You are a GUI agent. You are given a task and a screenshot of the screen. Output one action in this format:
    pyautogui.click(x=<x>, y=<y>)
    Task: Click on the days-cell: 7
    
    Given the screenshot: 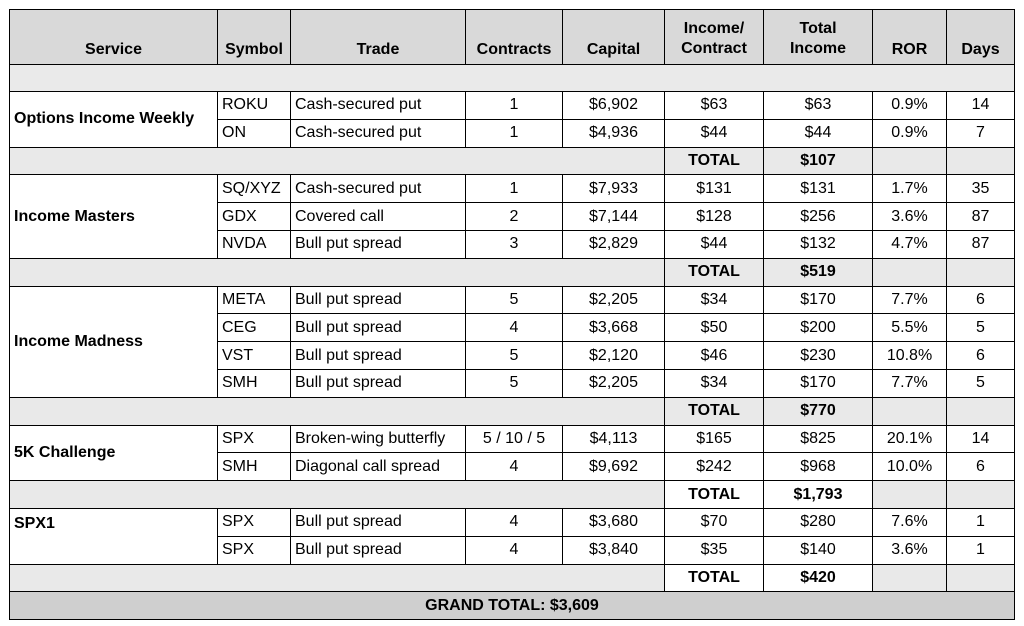 What is the action you would take?
    pyautogui.click(x=980, y=133)
    